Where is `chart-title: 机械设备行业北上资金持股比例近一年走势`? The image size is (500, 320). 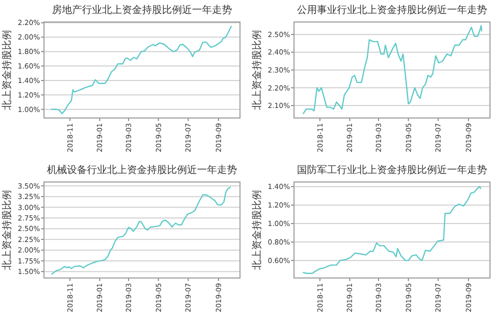 chart-title: 机械设备行业北上资金持股比例近一年走势 is located at coordinates (142, 170).